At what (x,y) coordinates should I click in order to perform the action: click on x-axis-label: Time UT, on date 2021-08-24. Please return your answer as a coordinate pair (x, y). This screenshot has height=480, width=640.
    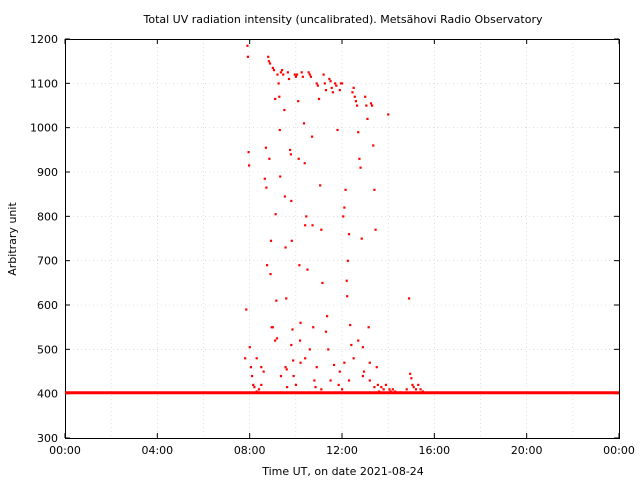
    Looking at the image, I should click on (342, 471).